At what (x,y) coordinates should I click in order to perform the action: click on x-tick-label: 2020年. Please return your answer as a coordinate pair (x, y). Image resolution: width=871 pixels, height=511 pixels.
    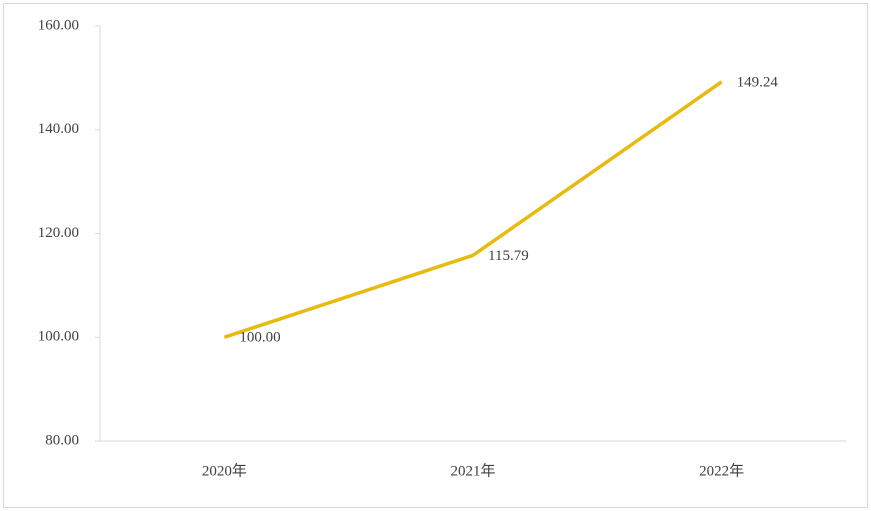
    Looking at the image, I should click on (224, 470).